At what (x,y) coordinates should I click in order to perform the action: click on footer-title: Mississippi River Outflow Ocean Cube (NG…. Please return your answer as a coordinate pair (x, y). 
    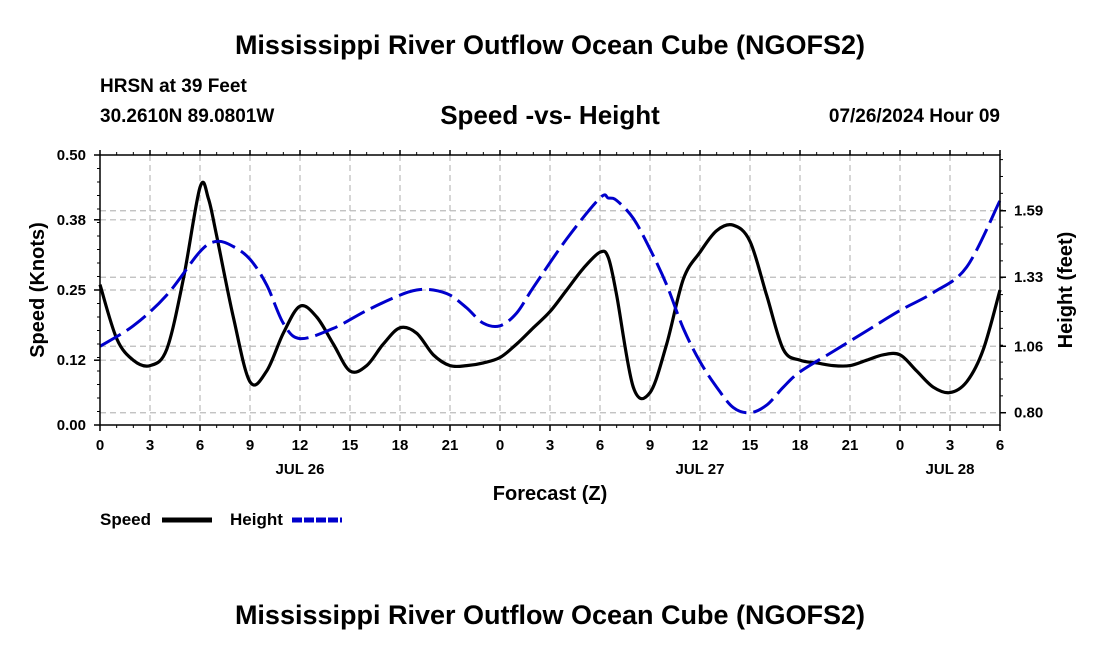
    Looking at the image, I should click on (550, 615).